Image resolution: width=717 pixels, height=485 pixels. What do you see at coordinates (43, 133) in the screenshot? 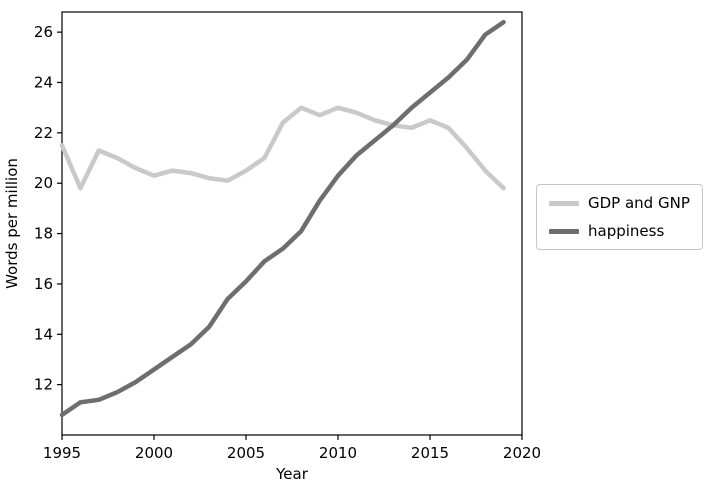
I see `y-tick-label: 22` at bounding box center [43, 133].